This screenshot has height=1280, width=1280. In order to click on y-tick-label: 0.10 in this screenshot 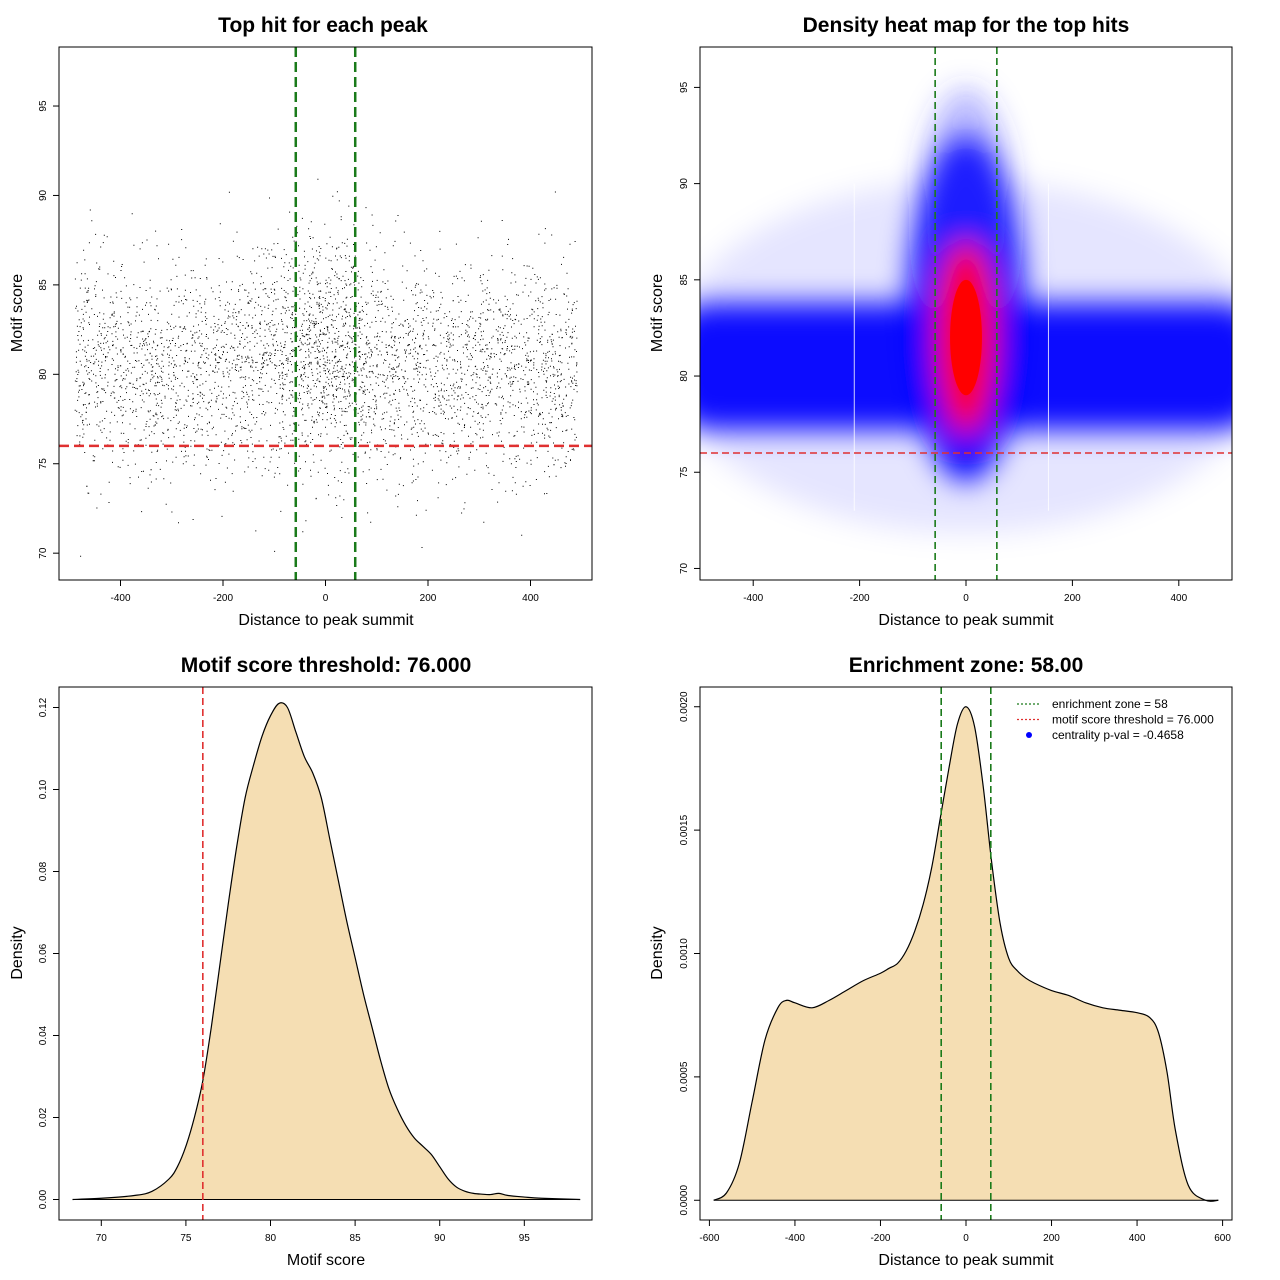, I will do `click(43, 789)`.